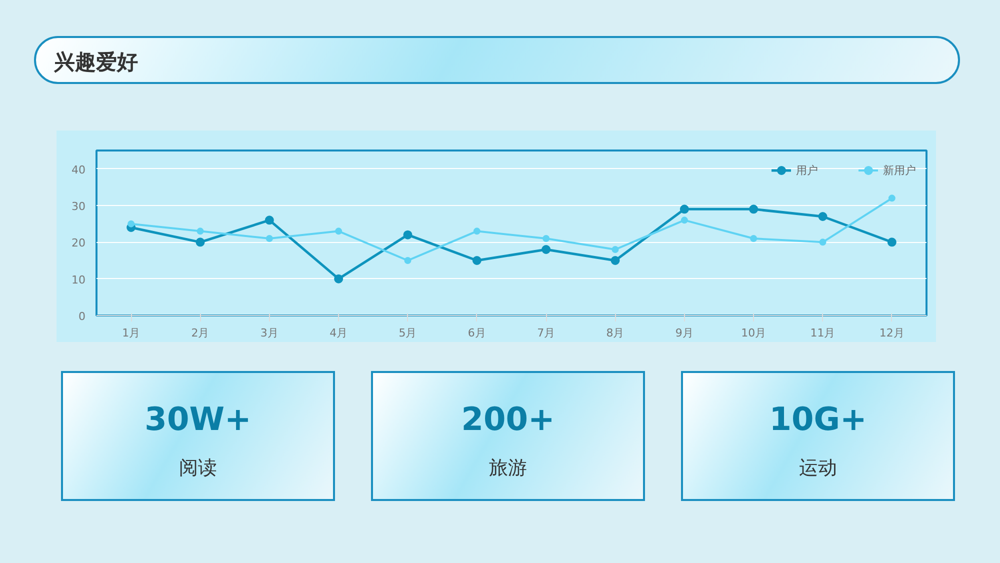  Describe the element at coordinates (131, 333) in the screenshot. I see `x-tick-label: 1月` at that location.